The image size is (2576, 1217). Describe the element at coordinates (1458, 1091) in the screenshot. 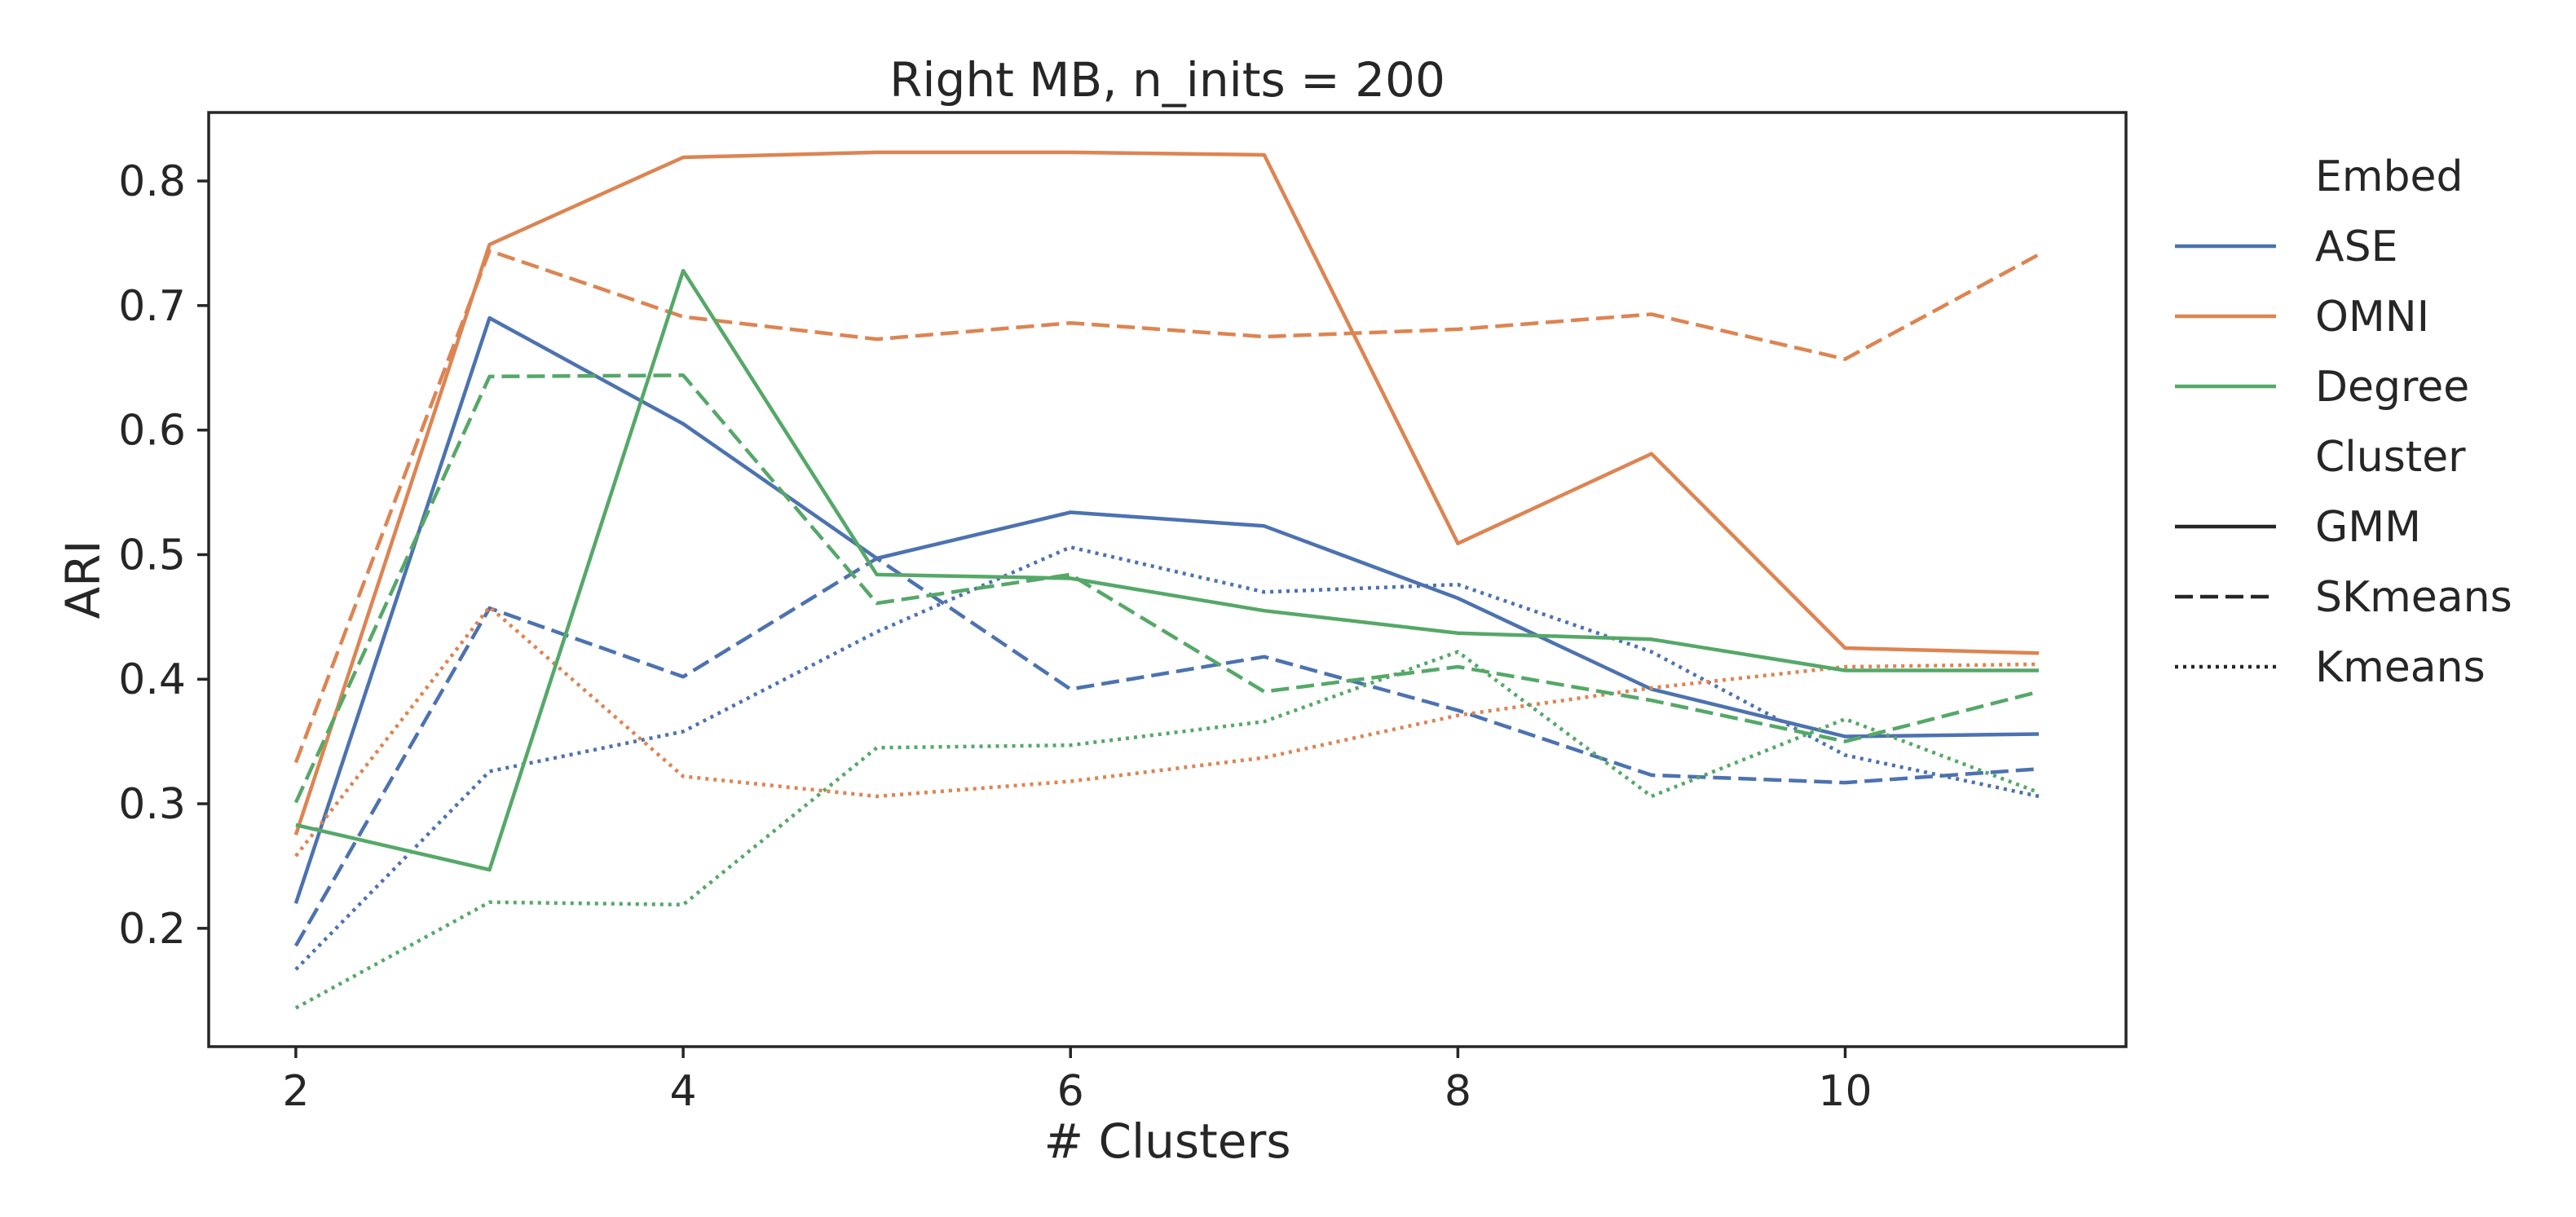

I see `x-tick-label: 8` at that location.